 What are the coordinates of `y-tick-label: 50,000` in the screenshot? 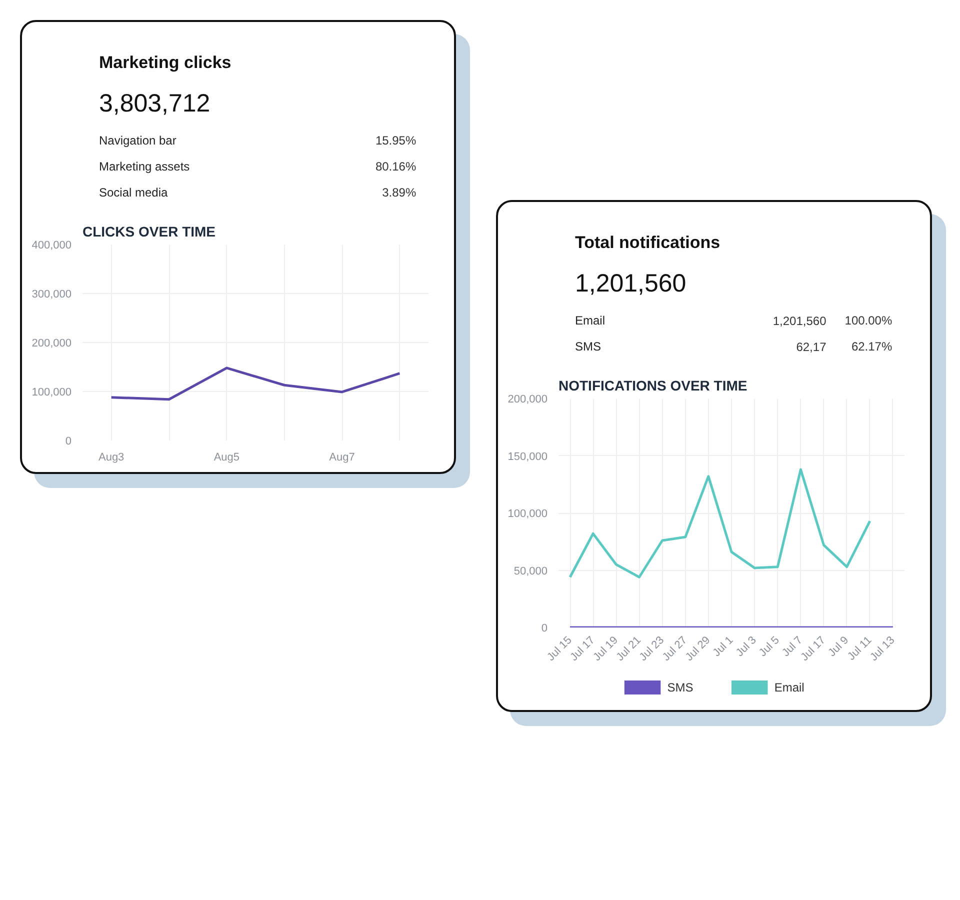 It's located at (531, 571).